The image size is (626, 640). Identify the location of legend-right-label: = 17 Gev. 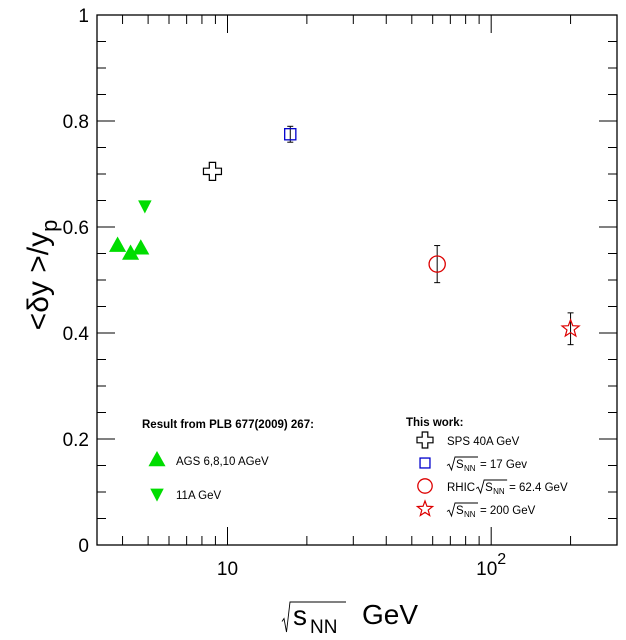
(503, 465).